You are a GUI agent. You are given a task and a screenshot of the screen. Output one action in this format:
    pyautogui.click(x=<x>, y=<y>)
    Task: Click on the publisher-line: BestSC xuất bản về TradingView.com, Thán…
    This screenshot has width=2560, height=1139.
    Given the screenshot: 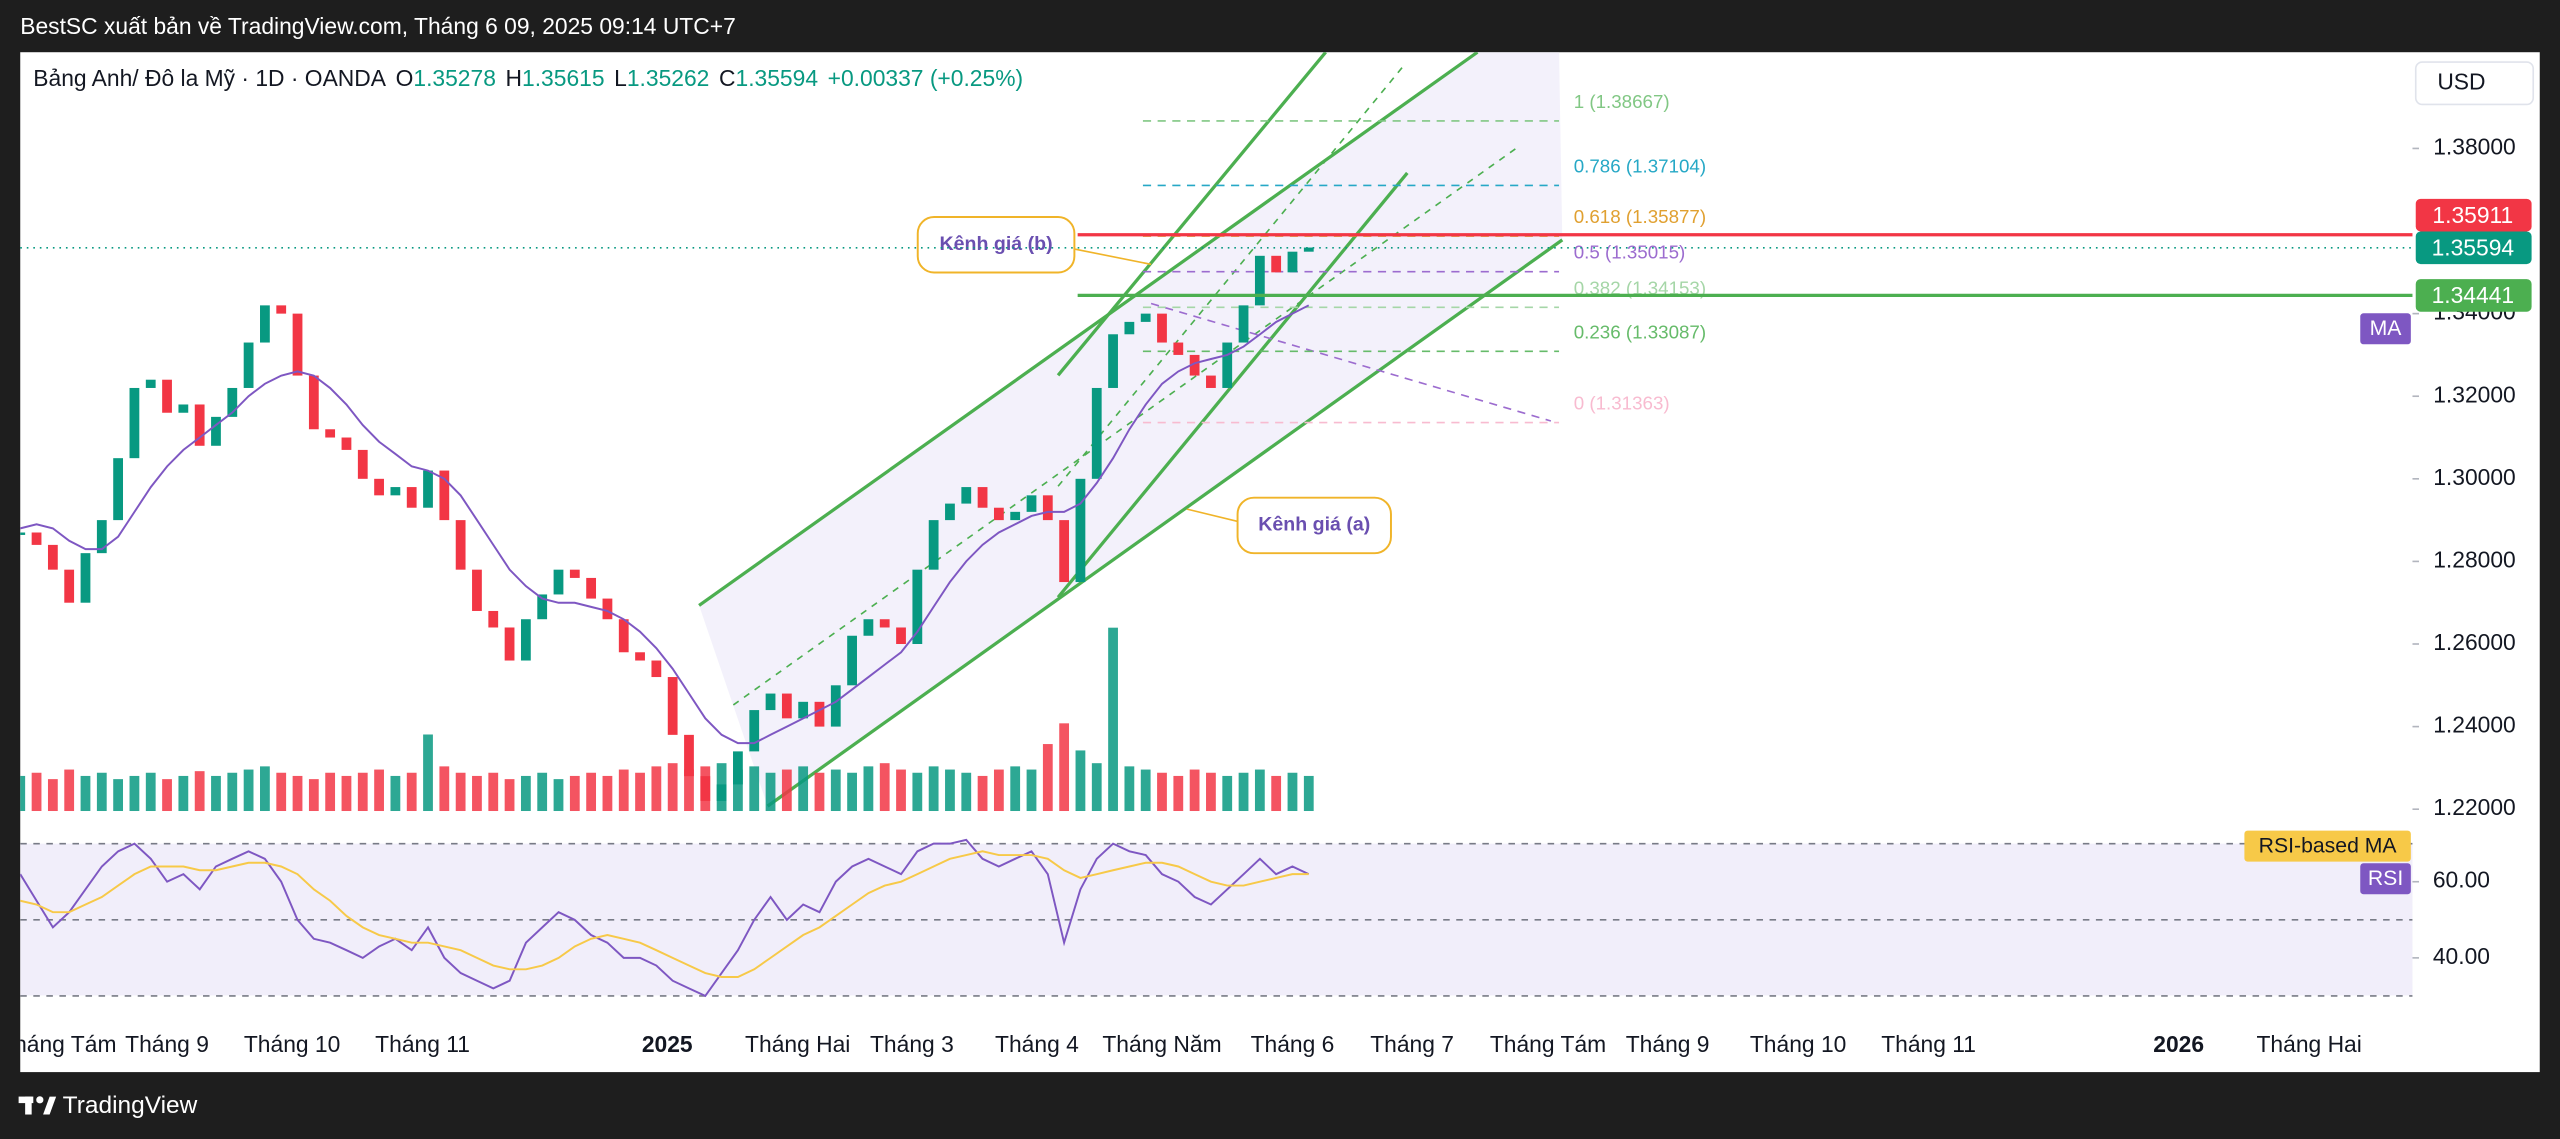 What is the action you would take?
    pyautogui.click(x=378, y=26)
    